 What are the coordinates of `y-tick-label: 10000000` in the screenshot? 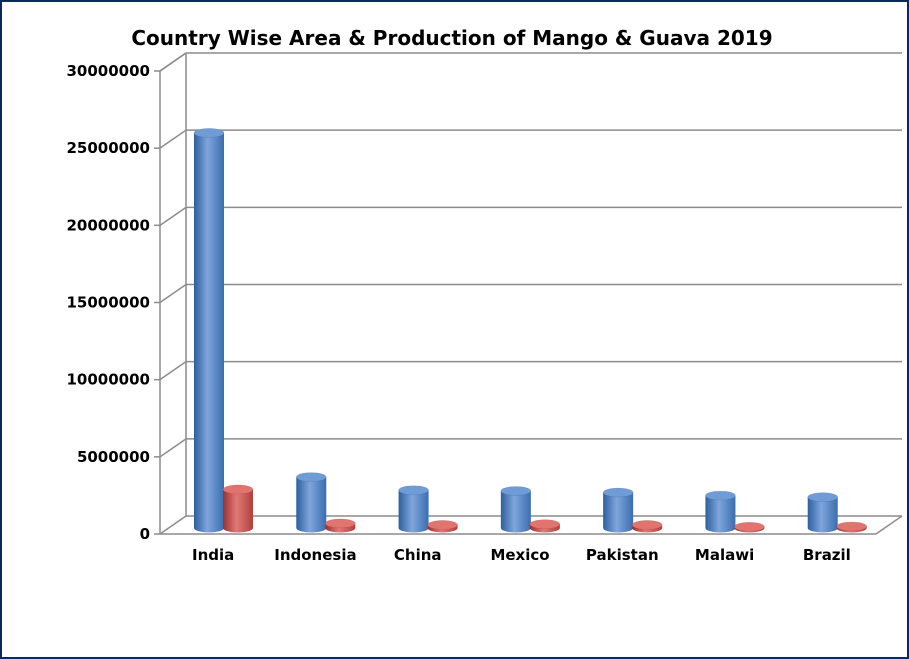 It's located at (109, 380).